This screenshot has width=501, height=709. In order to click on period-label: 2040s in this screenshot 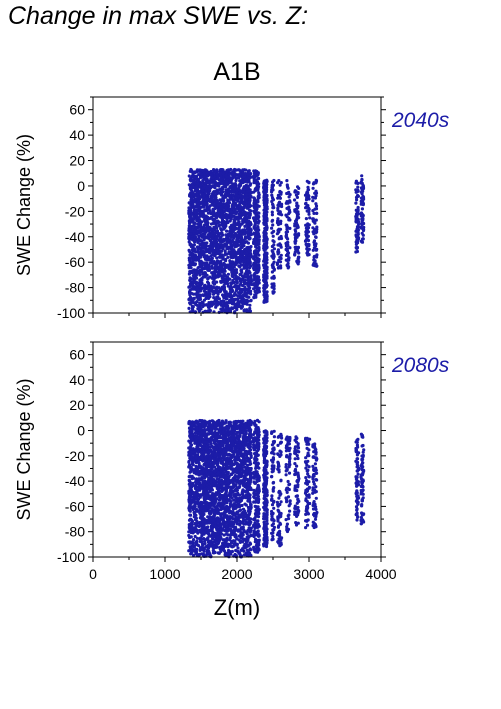, I will do `click(420, 120)`.